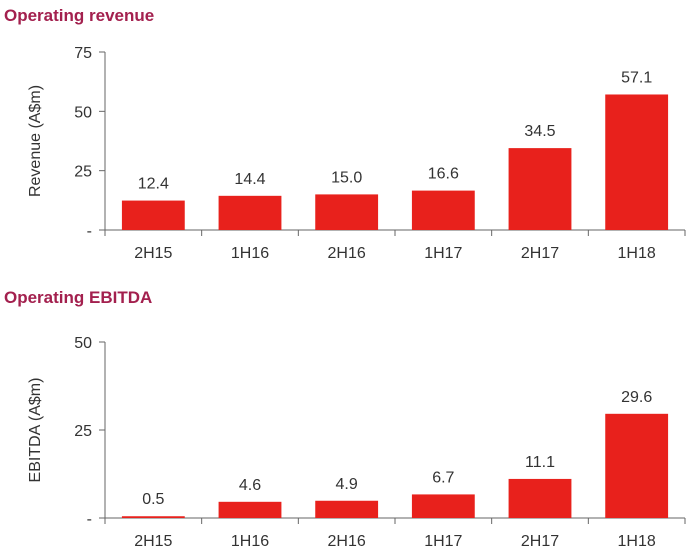  I want to click on ebitda-category-label: 1H18, so click(637, 541).